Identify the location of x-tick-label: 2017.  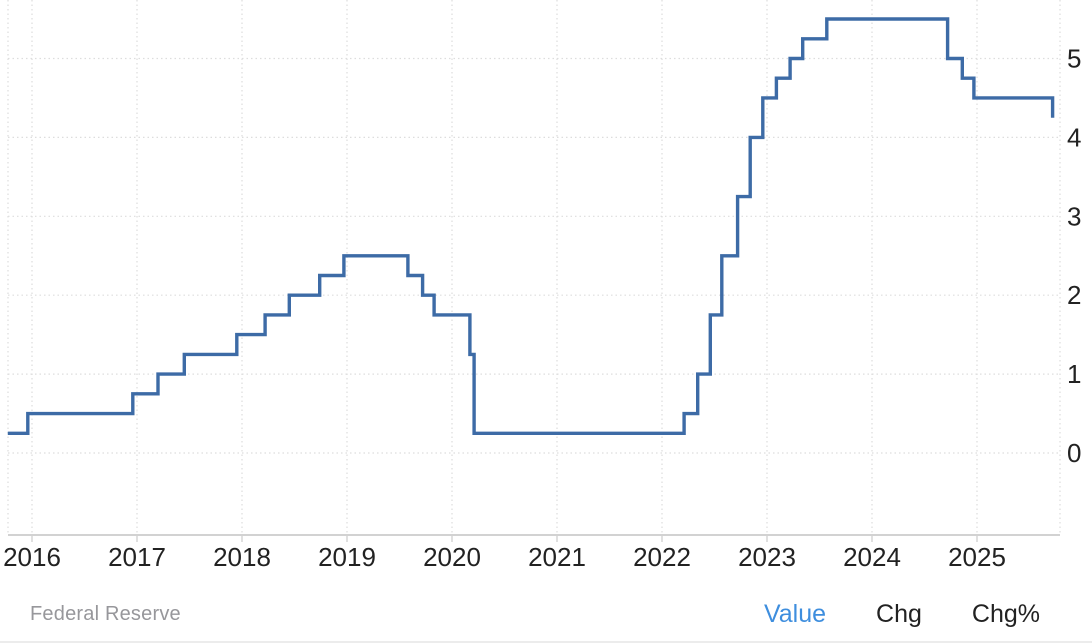
(137, 557).